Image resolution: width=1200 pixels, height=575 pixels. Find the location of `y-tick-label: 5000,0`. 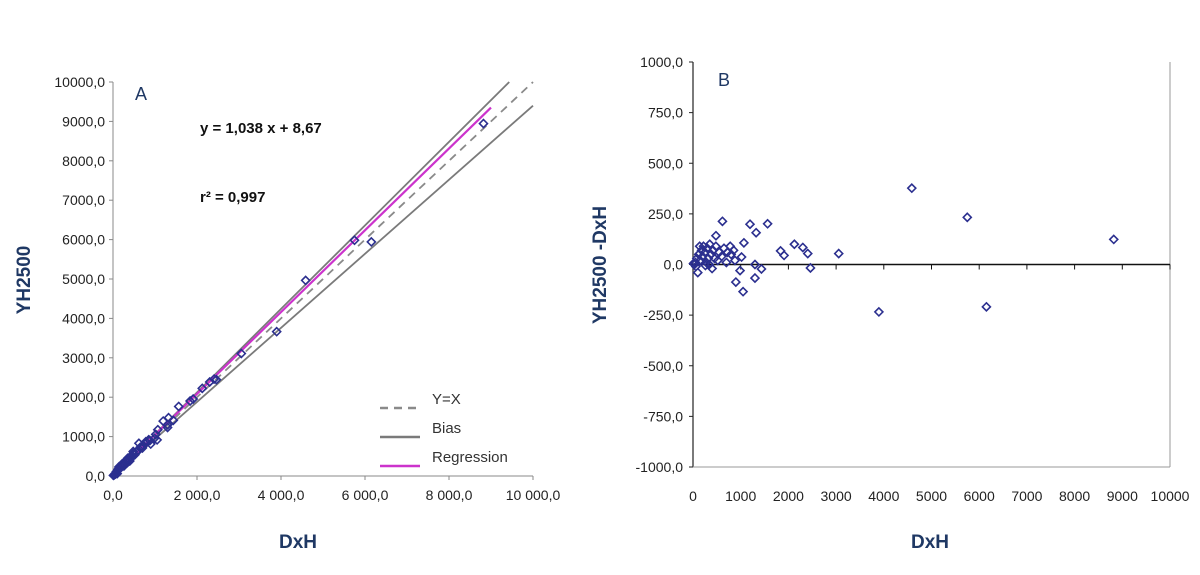

y-tick-label: 5000,0 is located at coordinates (83, 279).